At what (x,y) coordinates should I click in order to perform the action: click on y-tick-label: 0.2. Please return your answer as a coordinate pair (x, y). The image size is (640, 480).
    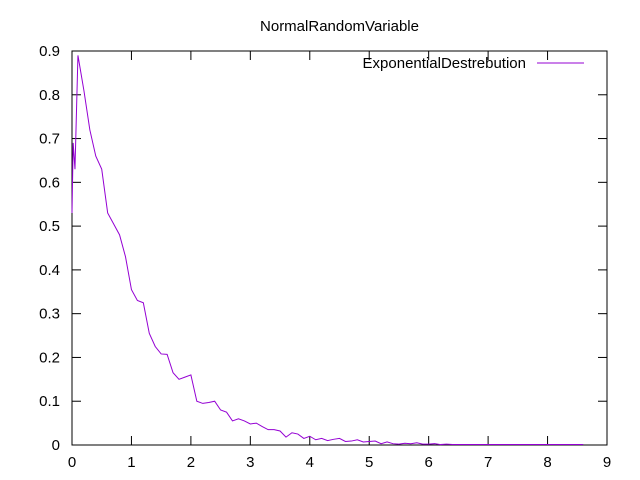
    Looking at the image, I should click on (49, 357).